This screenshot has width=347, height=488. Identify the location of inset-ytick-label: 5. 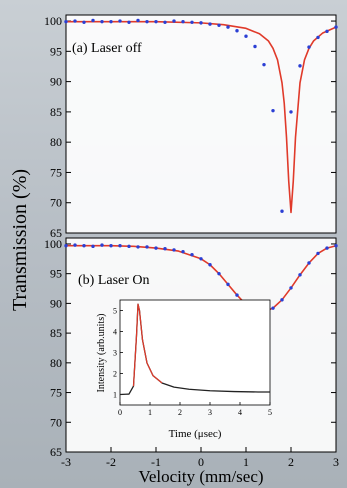
(115, 311).